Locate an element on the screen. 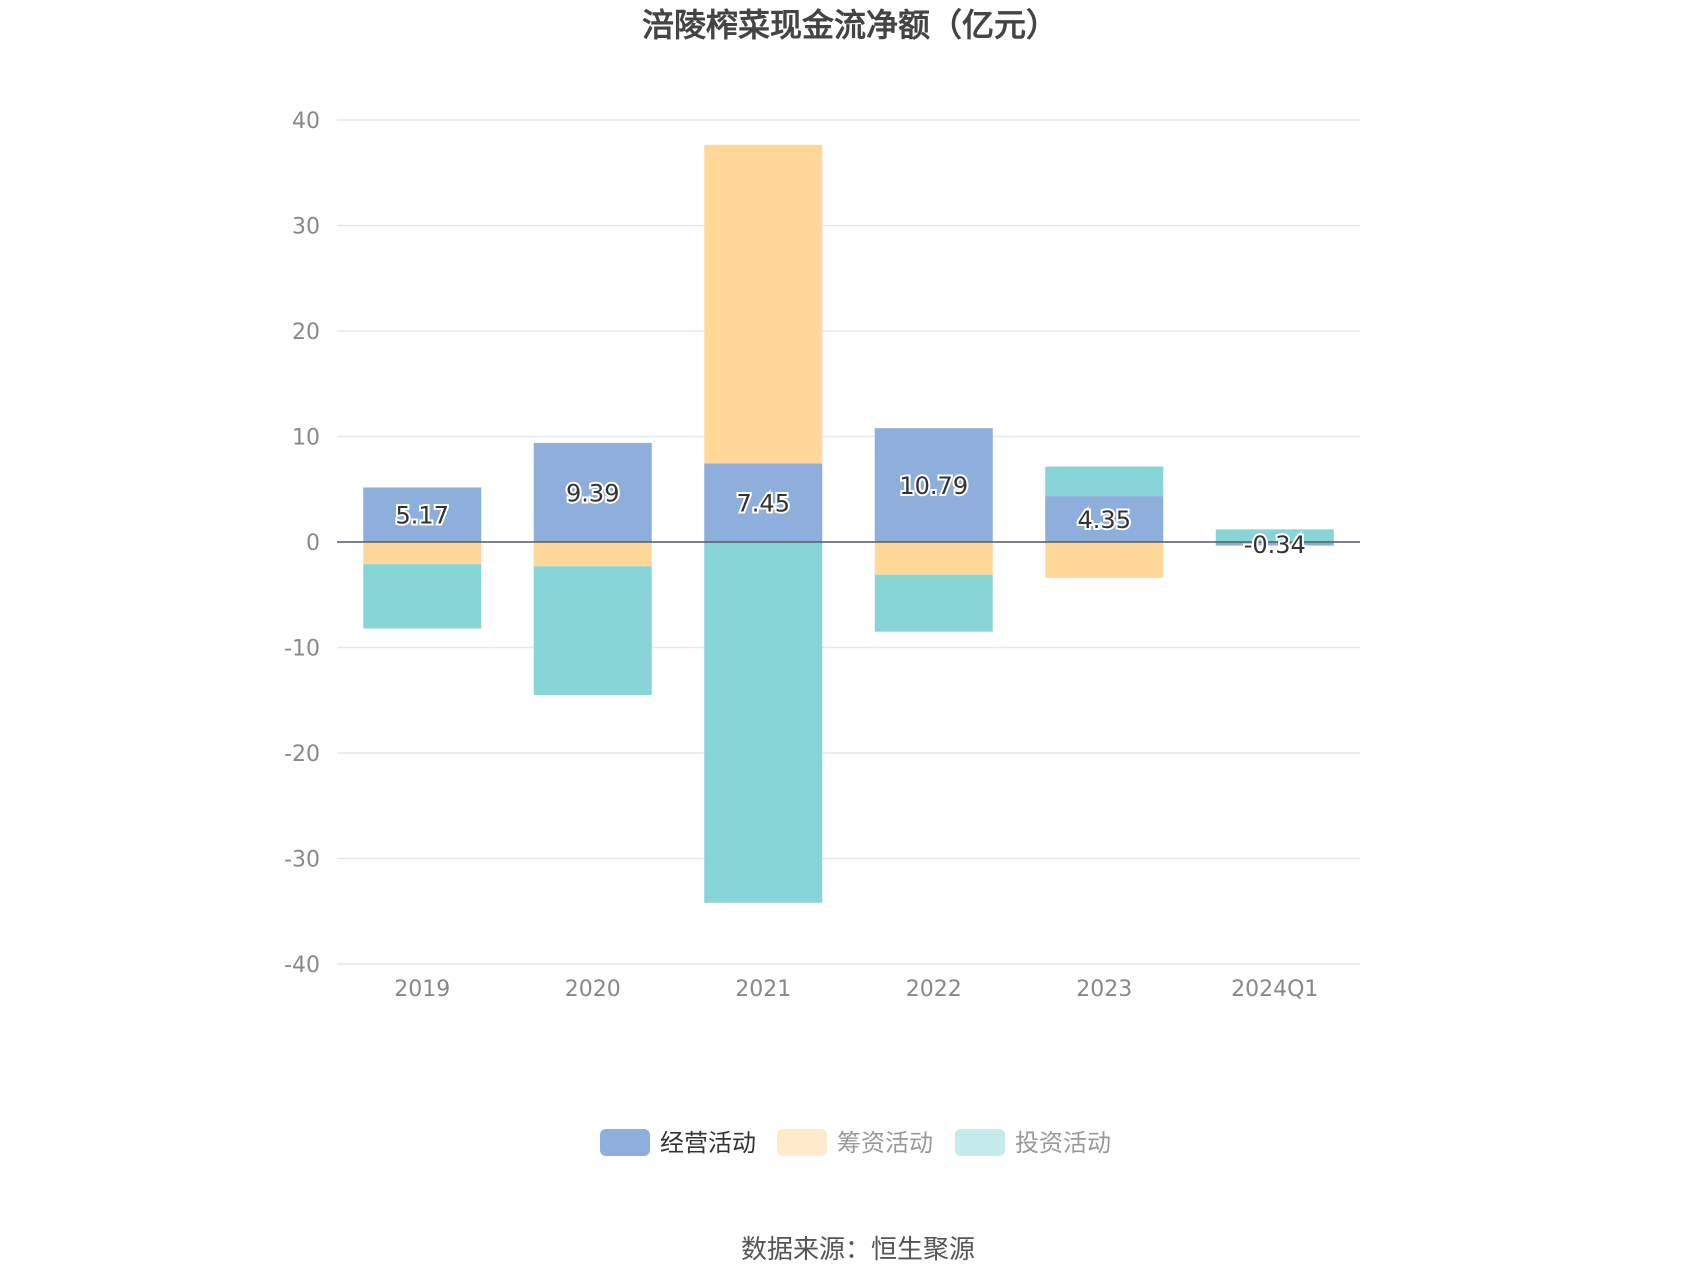  legend-item-0: 经营活动 is located at coordinates (678, 1143).